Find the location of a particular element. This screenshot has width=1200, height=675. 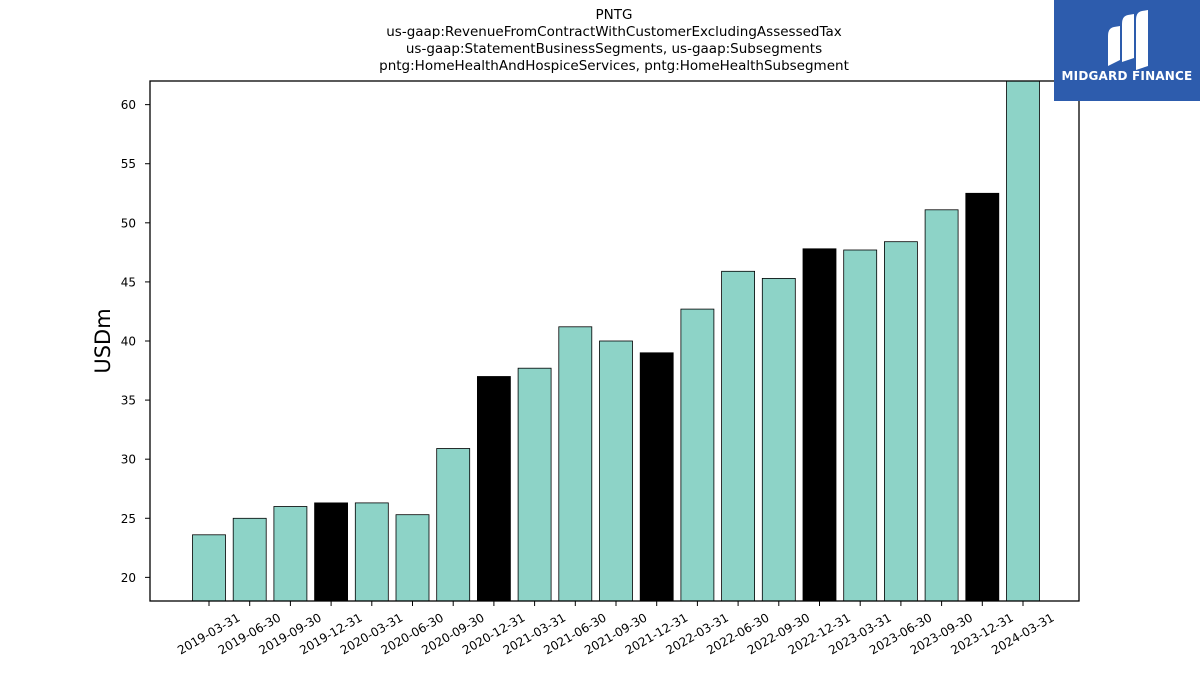

y-tick-label: 45 is located at coordinates (128, 282).